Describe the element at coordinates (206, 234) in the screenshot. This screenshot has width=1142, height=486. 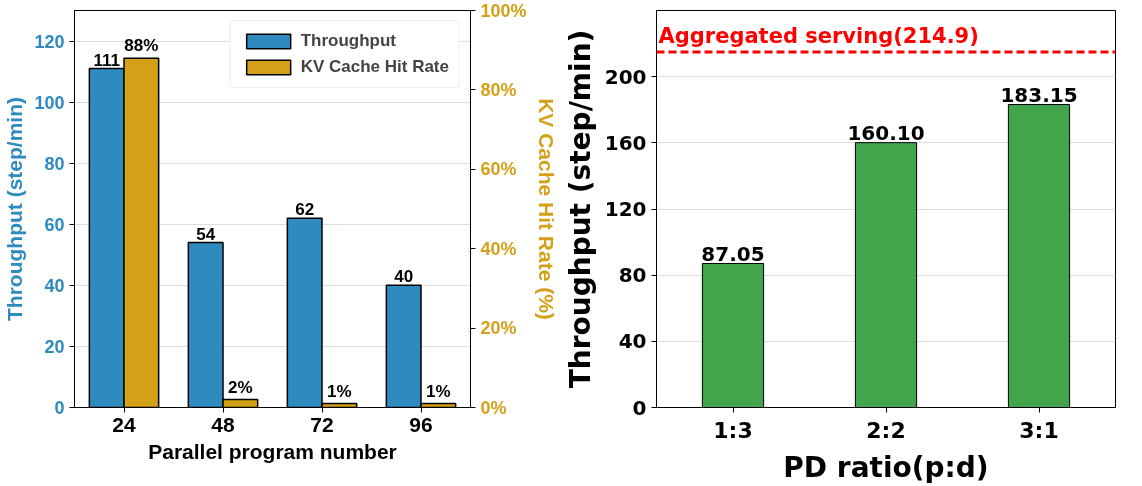
I see `data-label: 54` at that location.